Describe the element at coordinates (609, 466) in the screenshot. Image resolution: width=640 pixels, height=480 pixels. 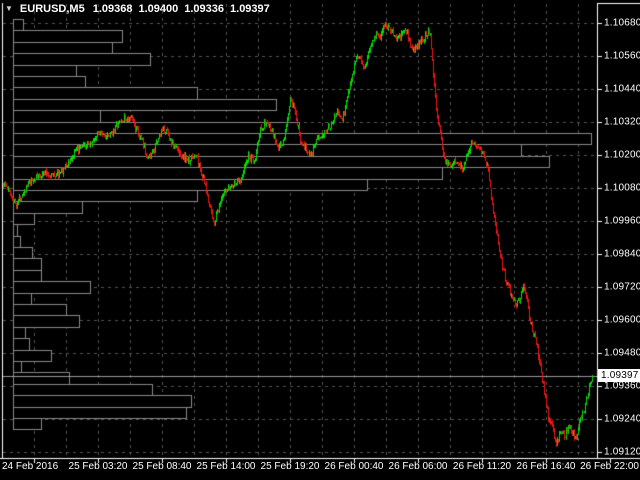
I see `time-axis-label: 26 Feb 22:00` at that location.